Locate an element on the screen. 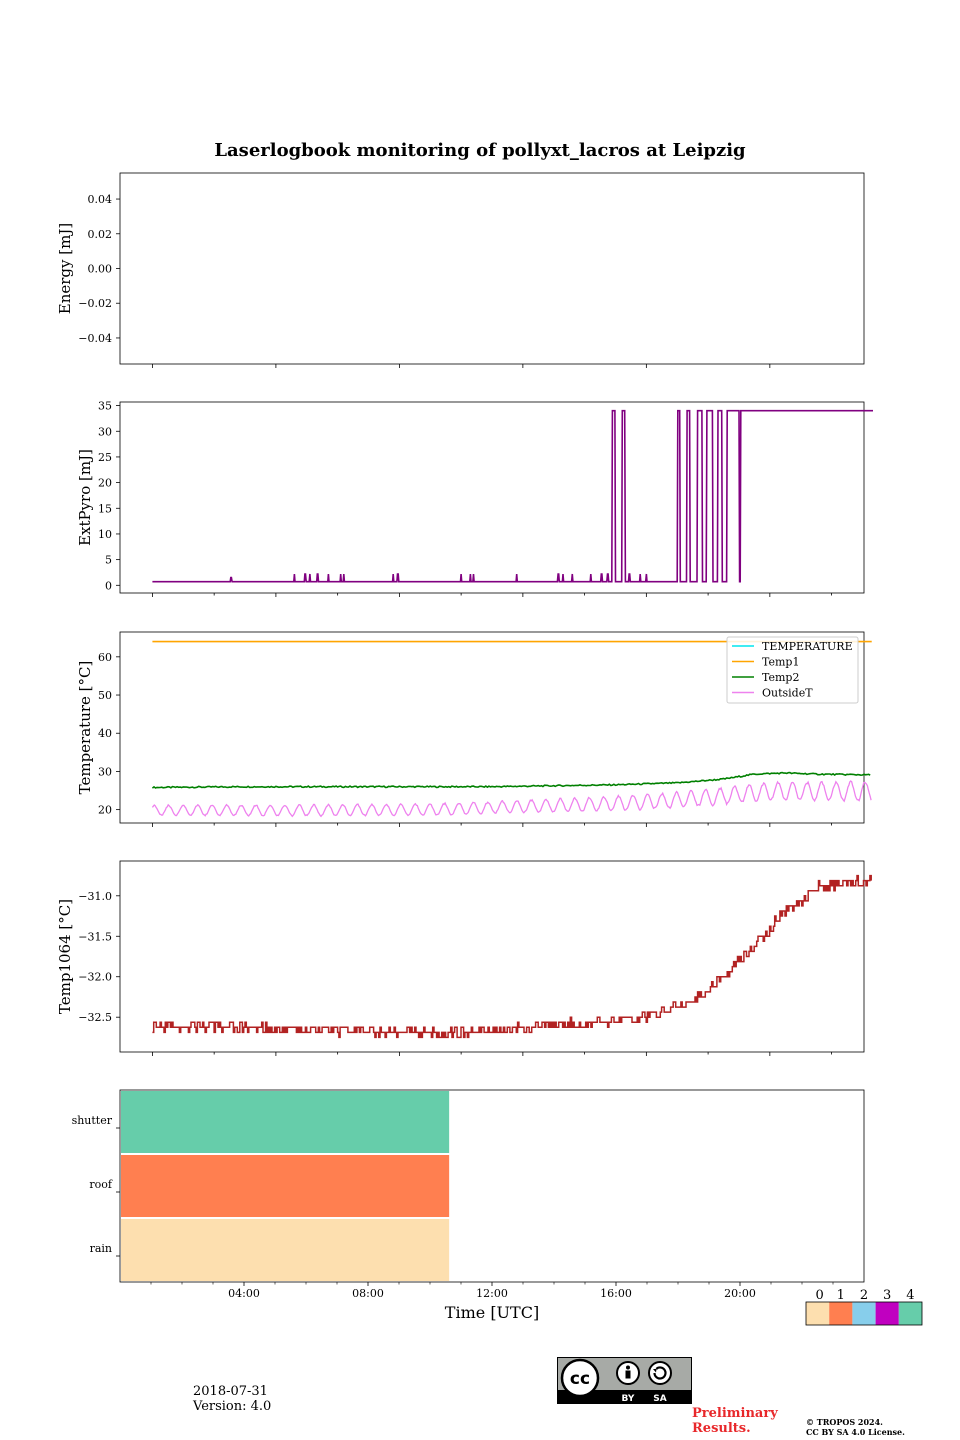 The height and width of the screenshot is (1440, 960). colorbar-label: 4 is located at coordinates (910, 1295).